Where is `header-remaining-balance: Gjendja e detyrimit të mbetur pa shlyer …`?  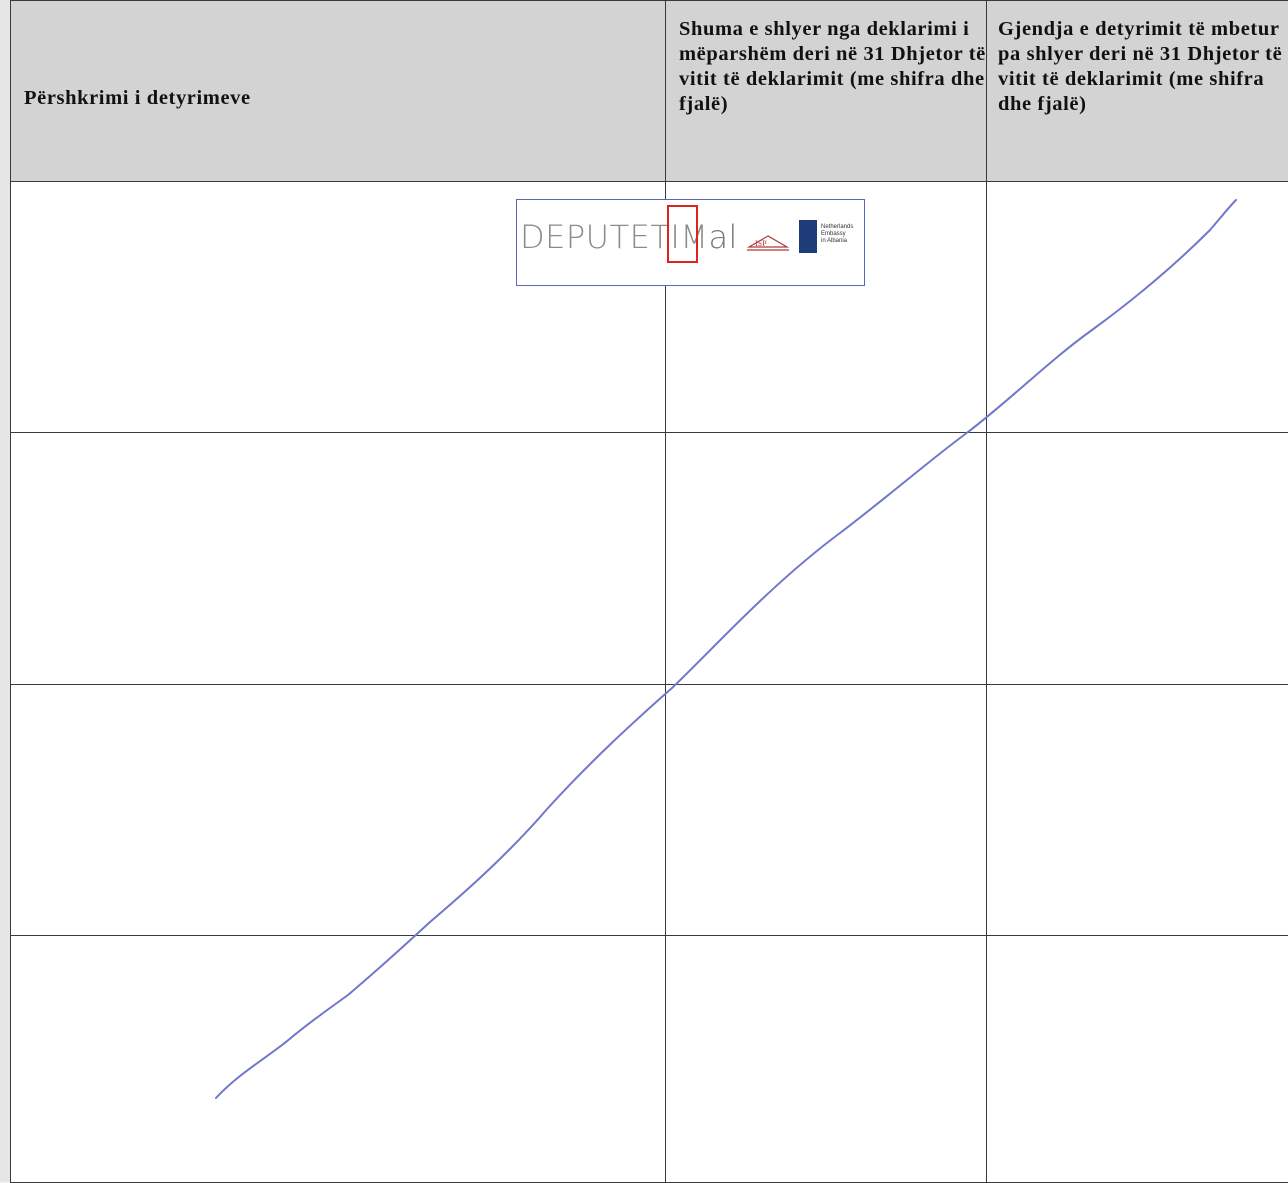
header-remaining-balance: Gjendja e detyrimit të mbetur pa shlyer … is located at coordinates (1137, 91).